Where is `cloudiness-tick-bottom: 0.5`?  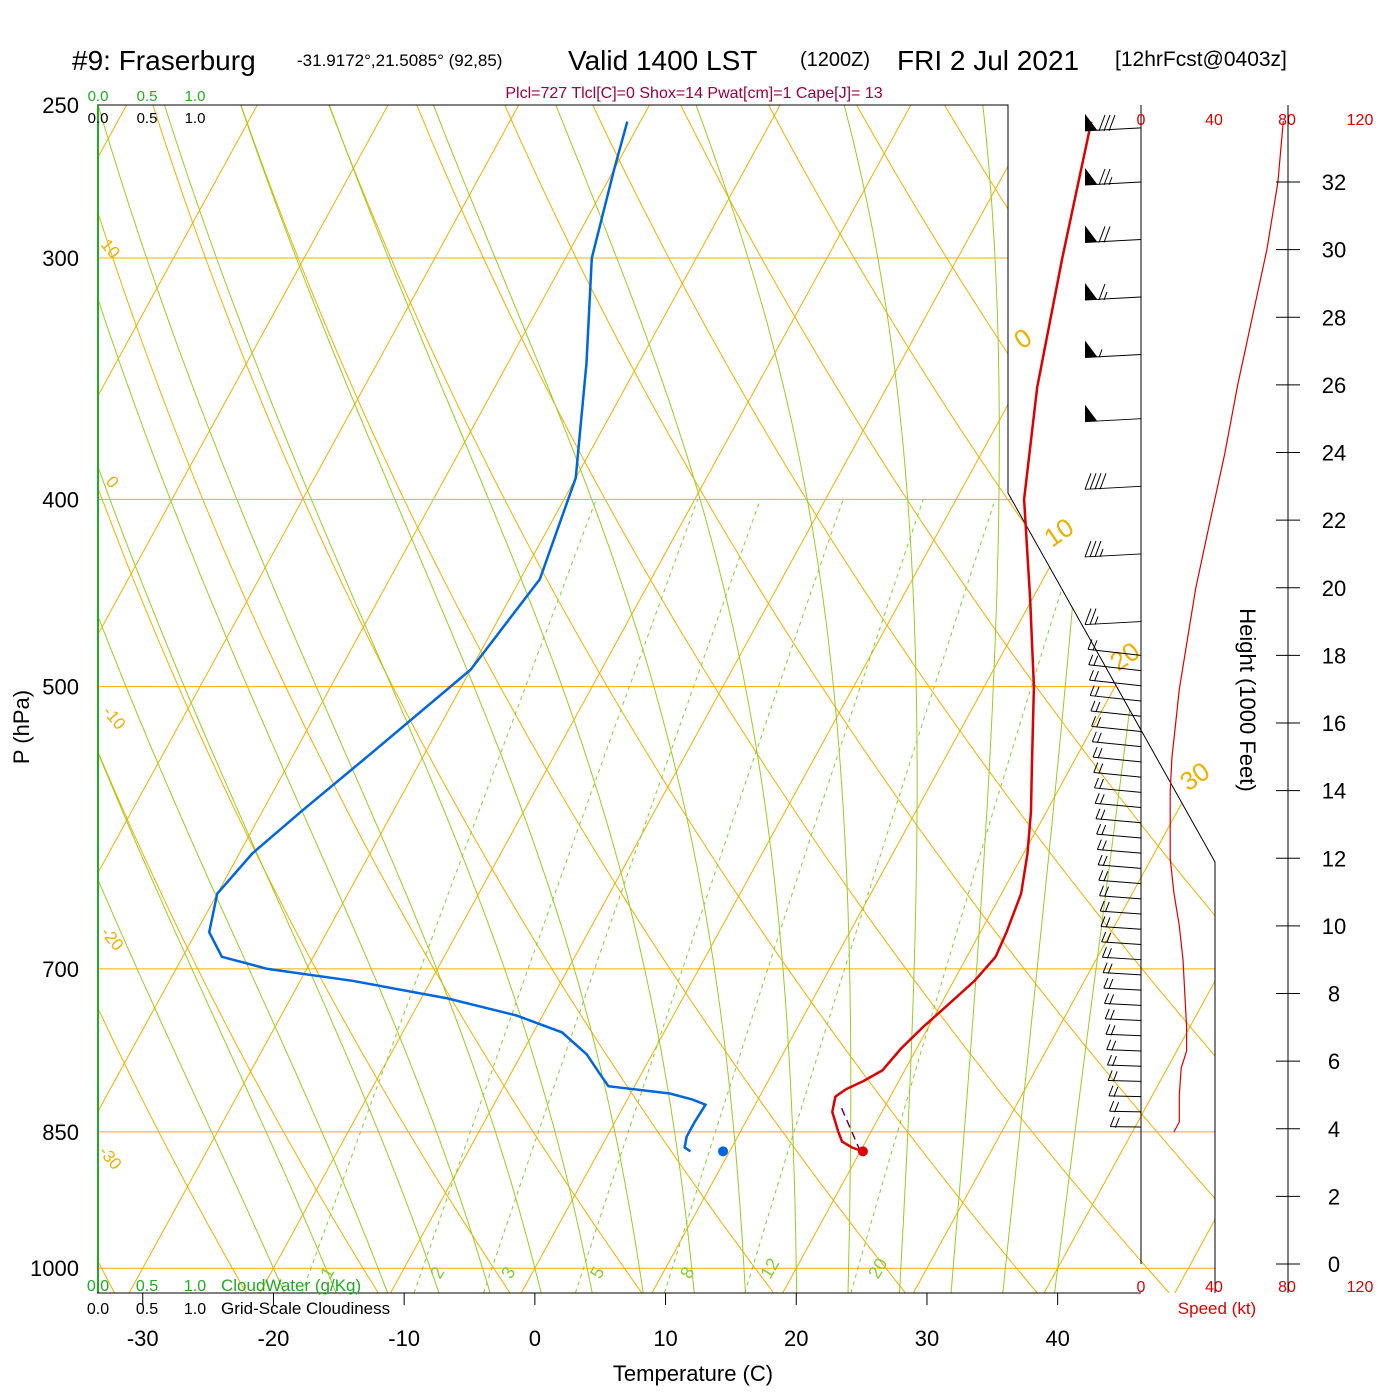
cloudiness-tick-bottom: 0.5 is located at coordinates (147, 1309).